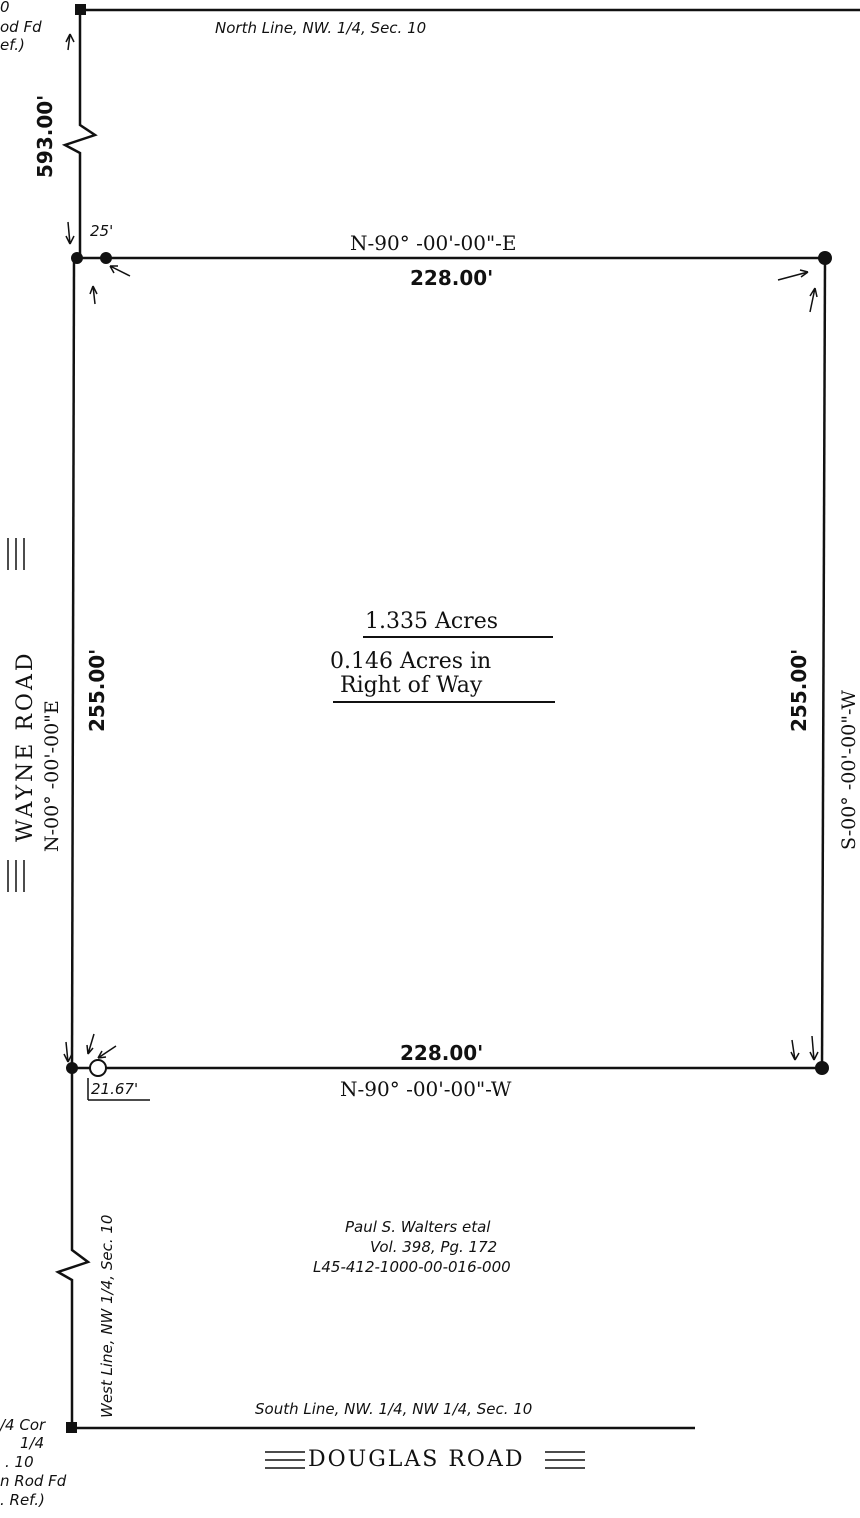  Describe the element at coordinates (410, 661) in the screenshot. I see `area-row-line1: 0.146 Acres in` at that location.